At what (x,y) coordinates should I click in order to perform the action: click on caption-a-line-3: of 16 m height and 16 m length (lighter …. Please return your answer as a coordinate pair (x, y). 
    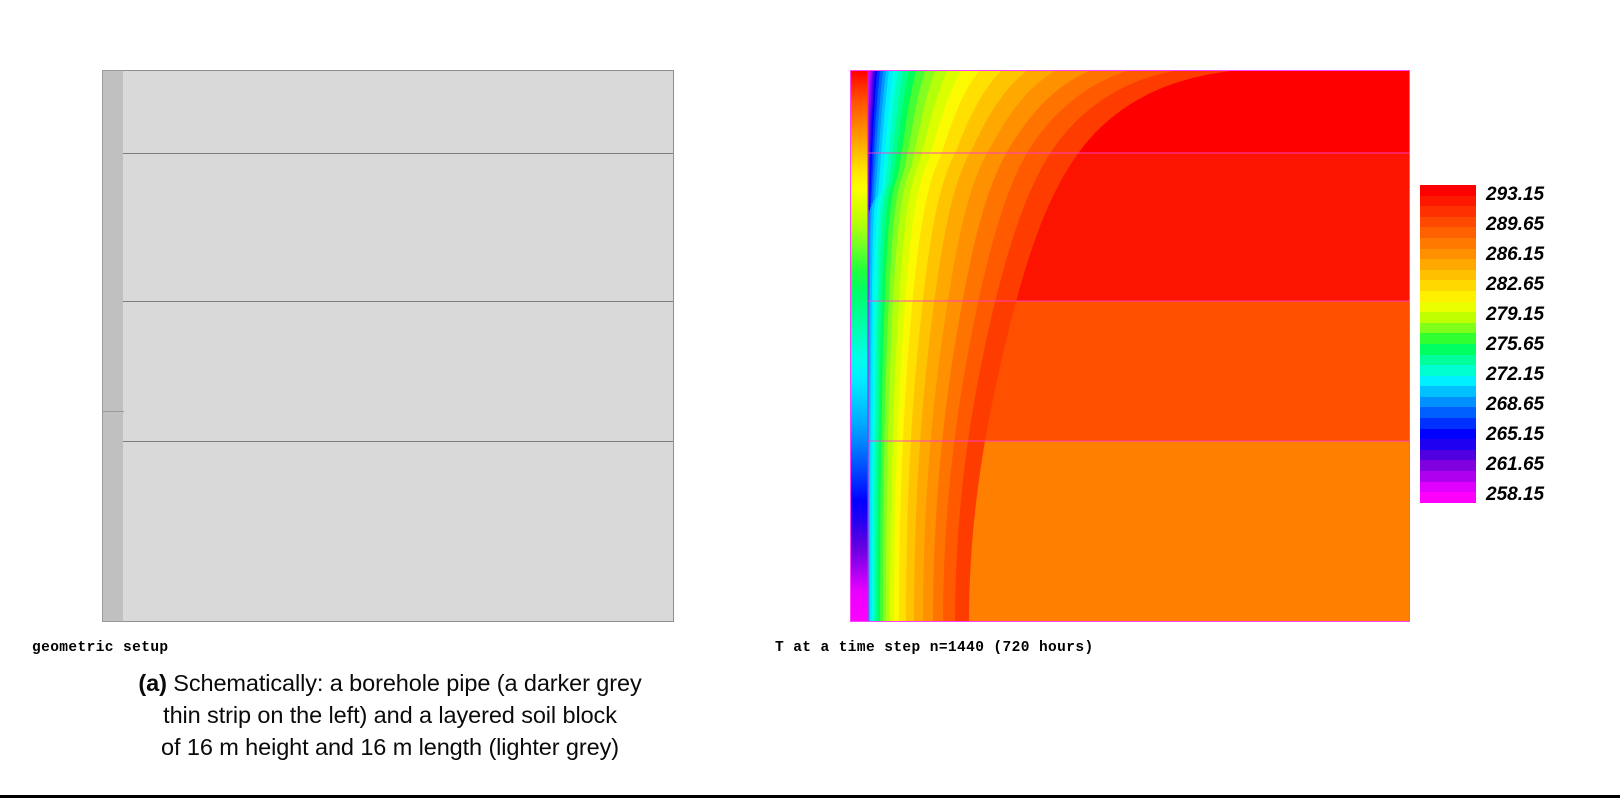
    Looking at the image, I should click on (390, 746).